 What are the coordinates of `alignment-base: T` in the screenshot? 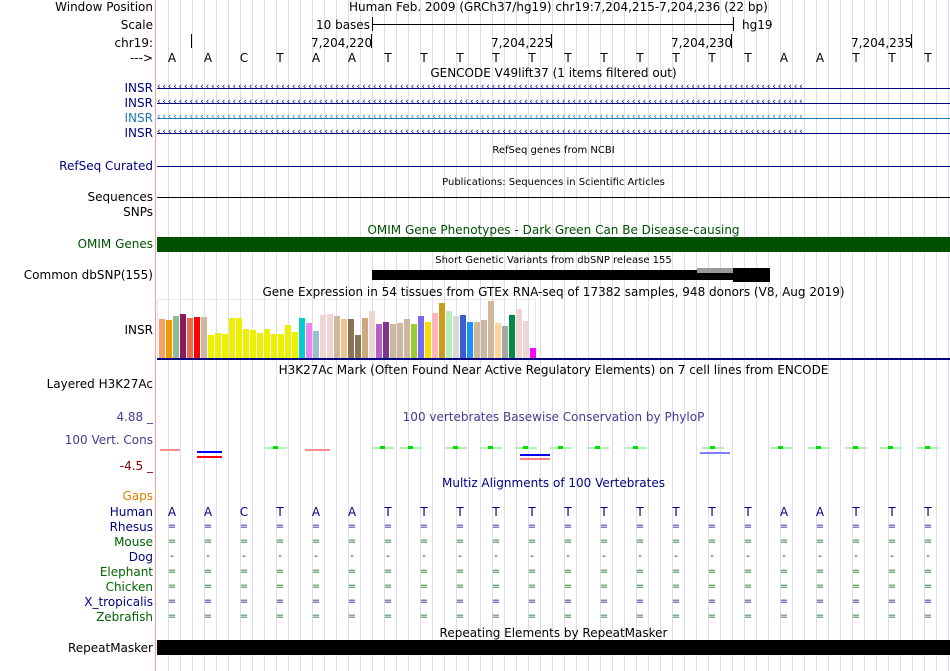 It's located at (424, 512).